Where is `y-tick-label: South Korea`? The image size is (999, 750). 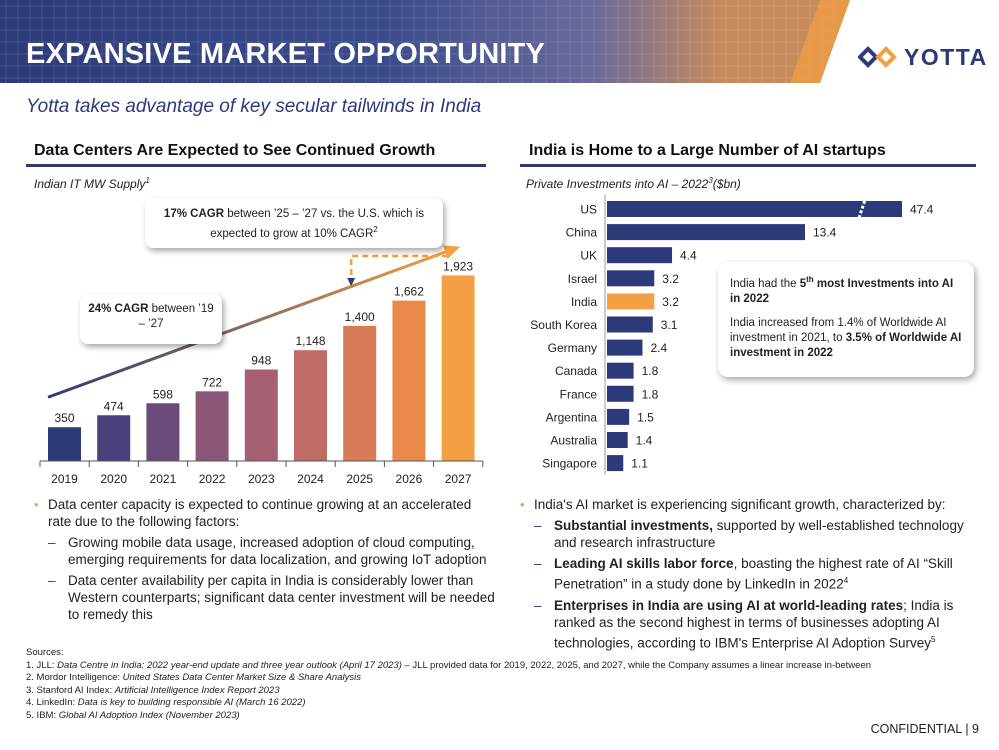
y-tick-label: South Korea is located at coordinates (563, 325).